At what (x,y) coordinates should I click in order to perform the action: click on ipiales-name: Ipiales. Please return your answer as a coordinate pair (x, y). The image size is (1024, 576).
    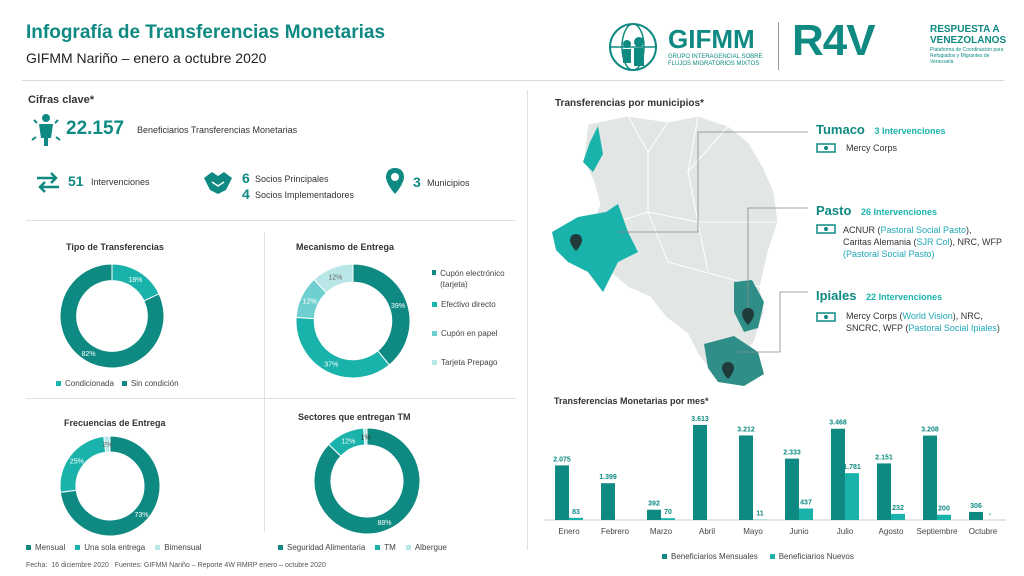
    Looking at the image, I should click on (836, 295).